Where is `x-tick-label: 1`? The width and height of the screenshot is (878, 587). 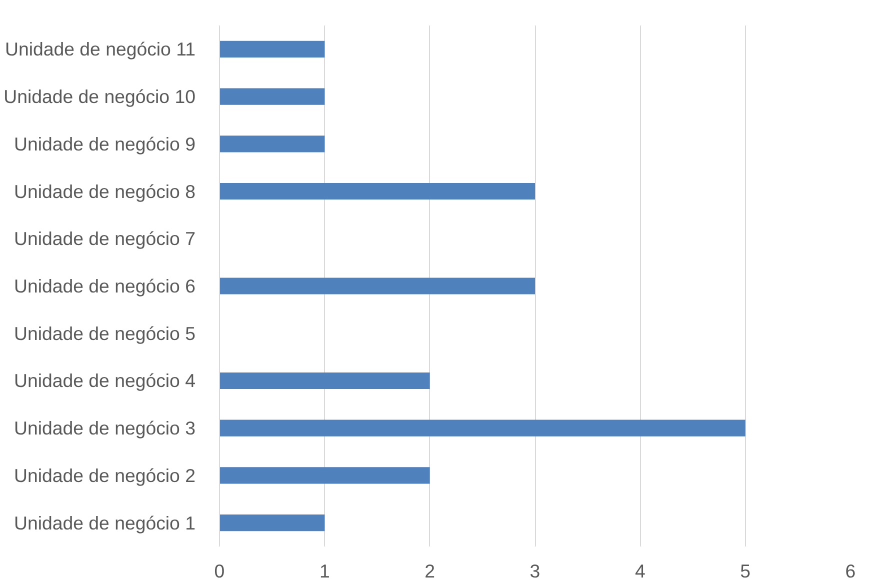
x-tick-label: 1 is located at coordinates (324, 571).